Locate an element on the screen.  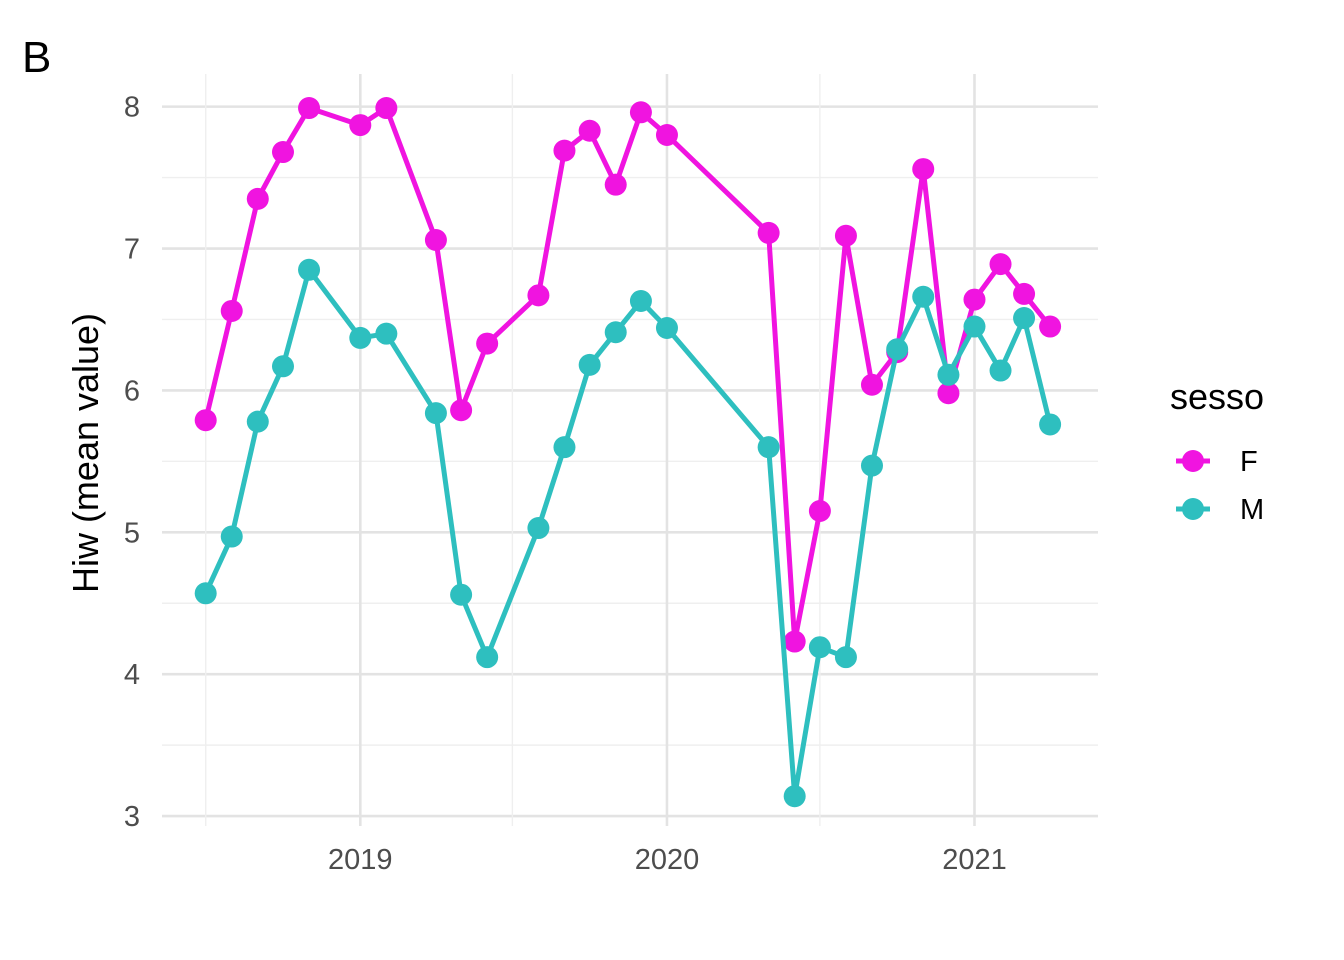
y-tick-label: 8 is located at coordinates (132, 108).